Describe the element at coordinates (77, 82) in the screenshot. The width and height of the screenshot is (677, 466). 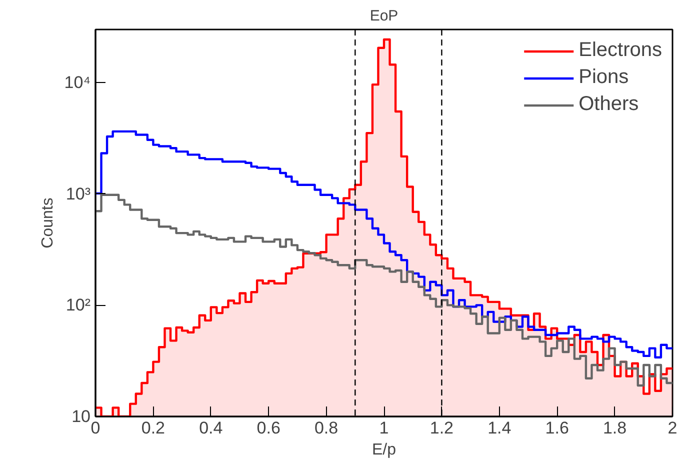
I see `y-tick-label: 10⁴` at that location.